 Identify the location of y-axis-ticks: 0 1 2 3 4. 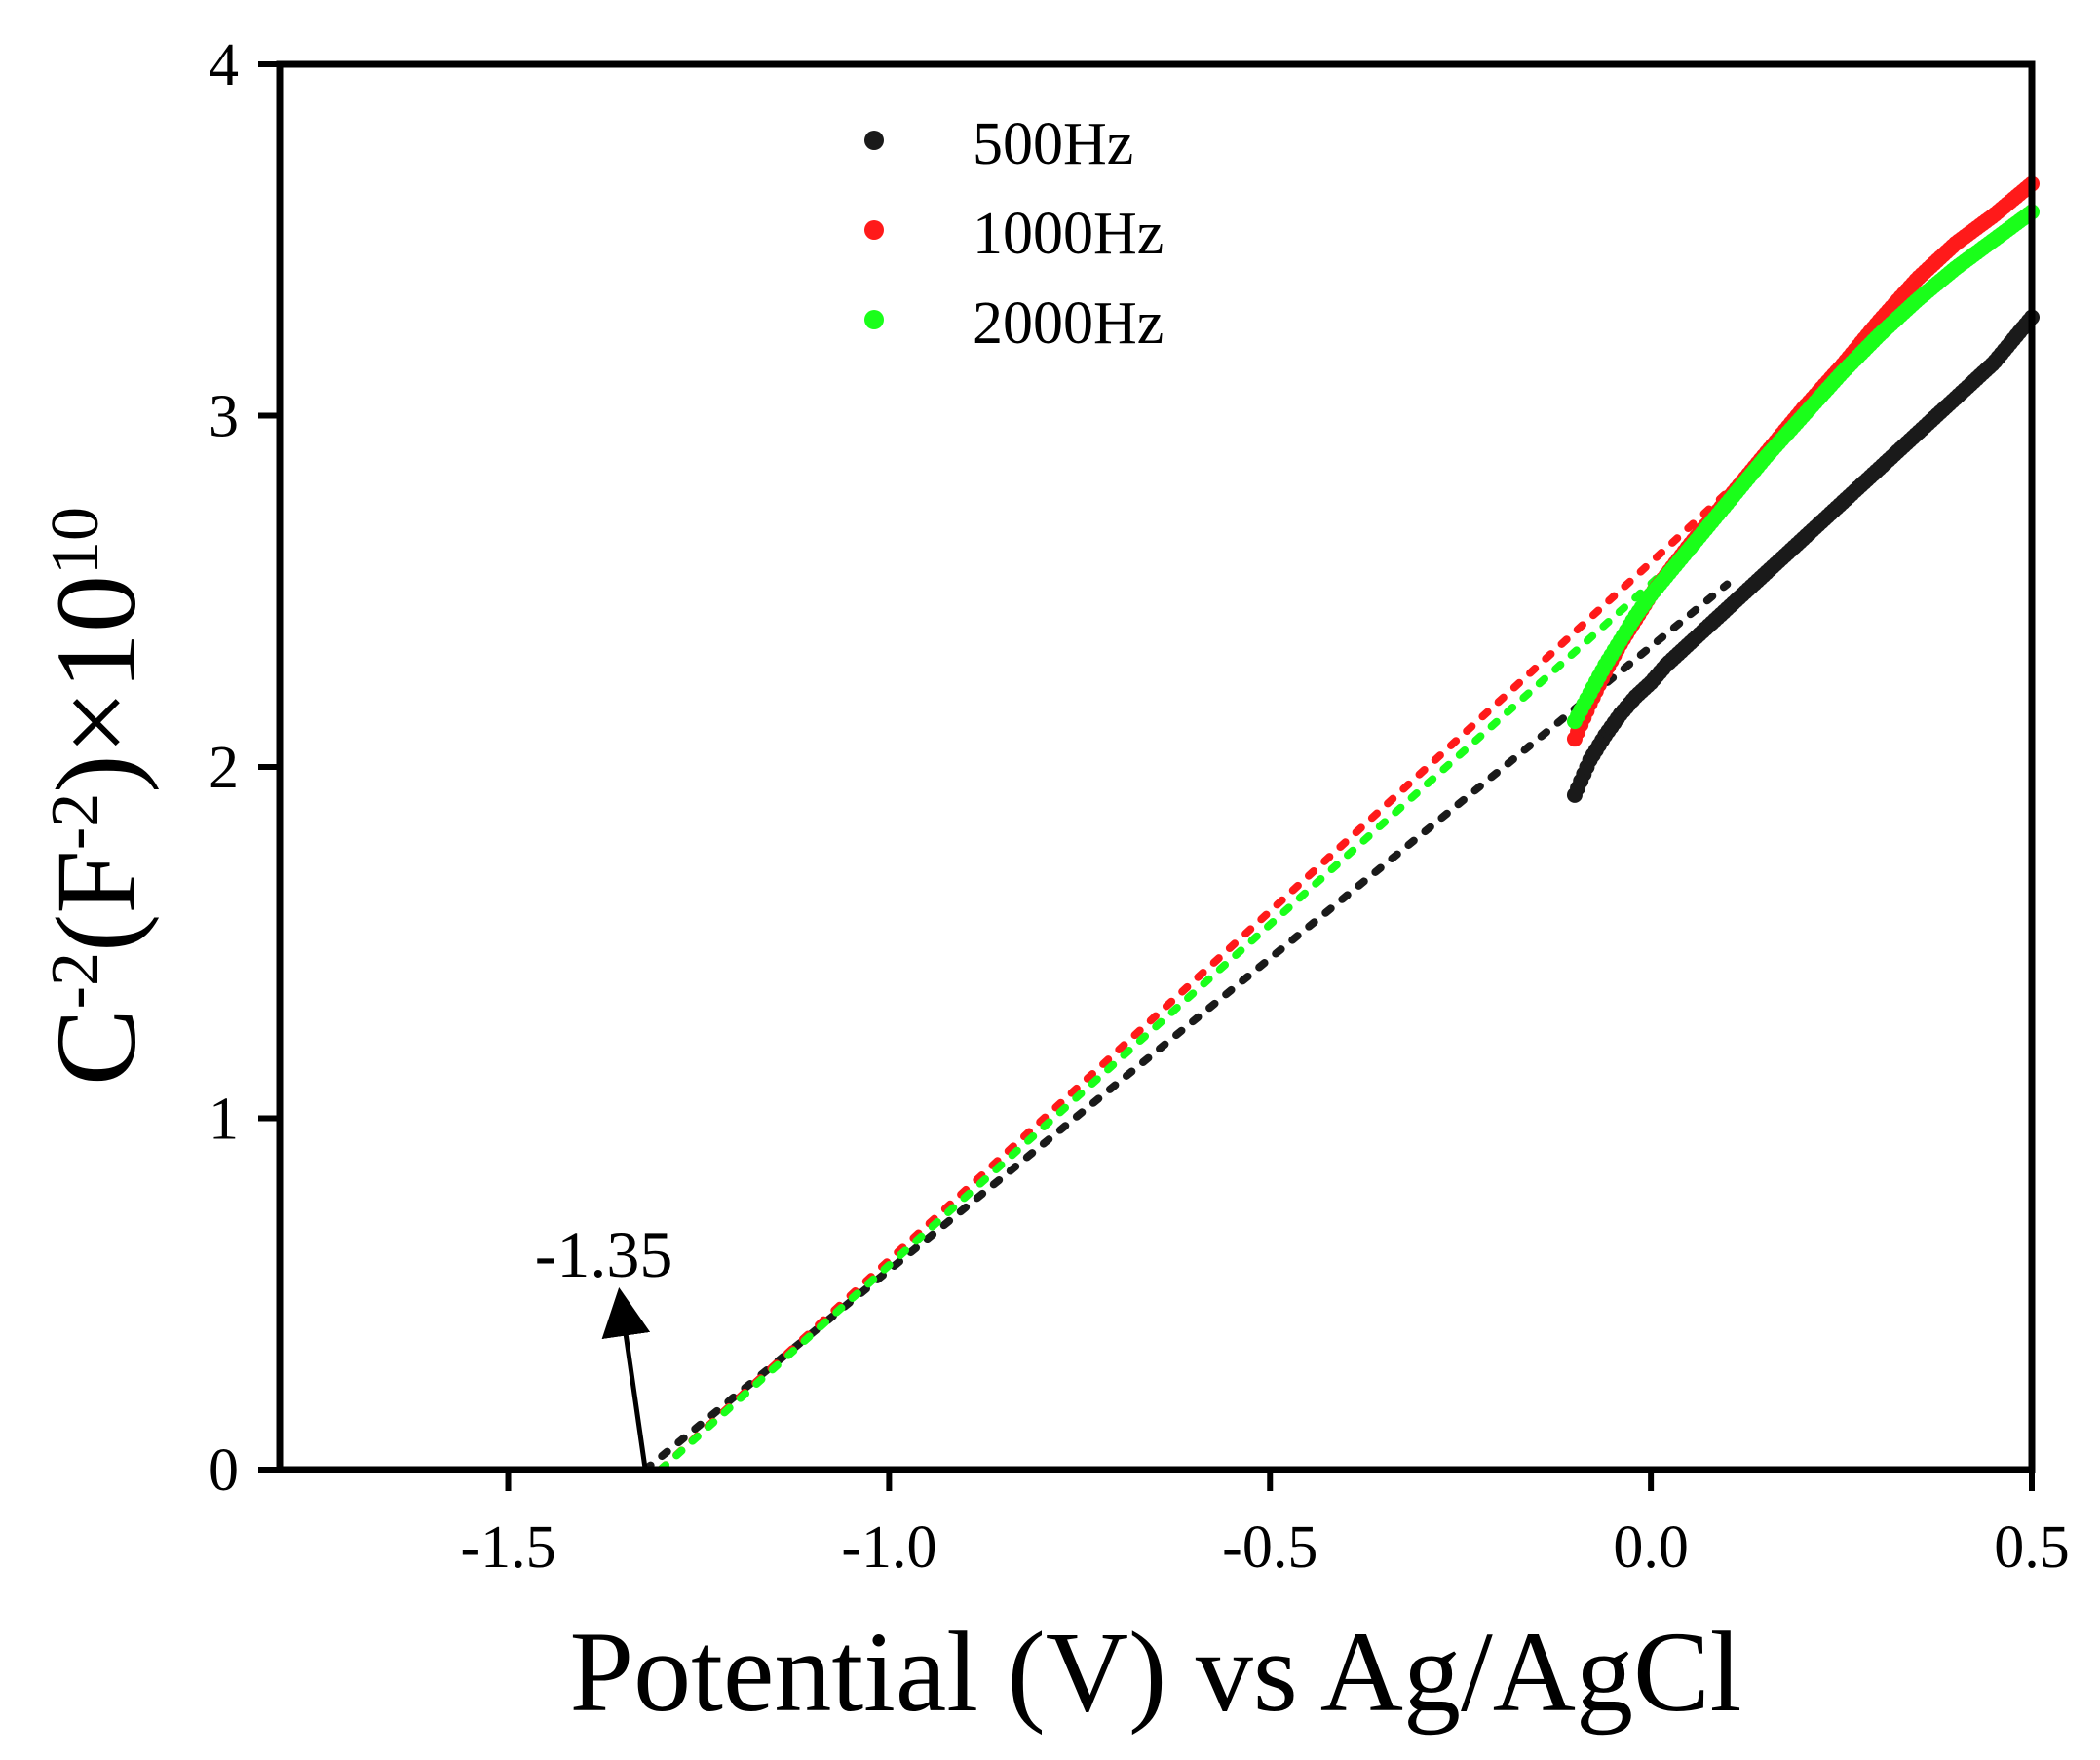
(244, 768).